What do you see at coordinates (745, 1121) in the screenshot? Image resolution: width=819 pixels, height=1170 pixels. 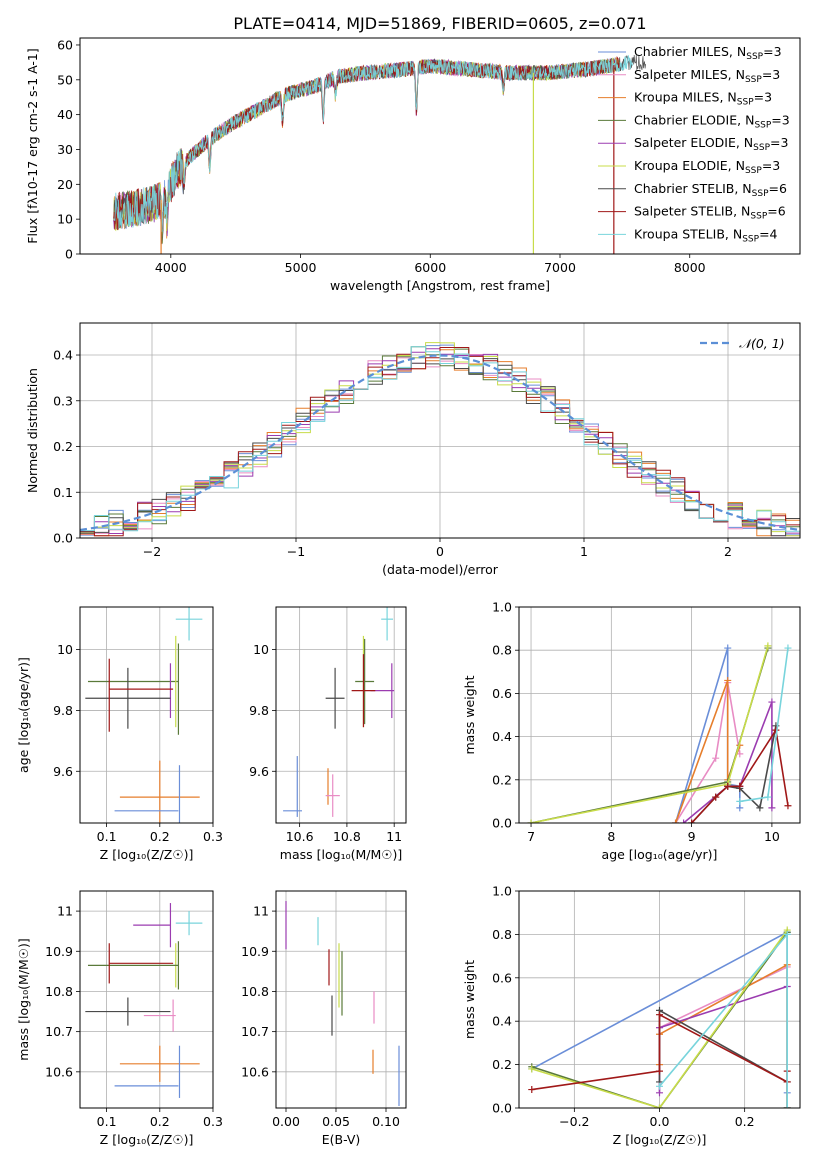 I see `x-tick-label: 0.2` at bounding box center [745, 1121].